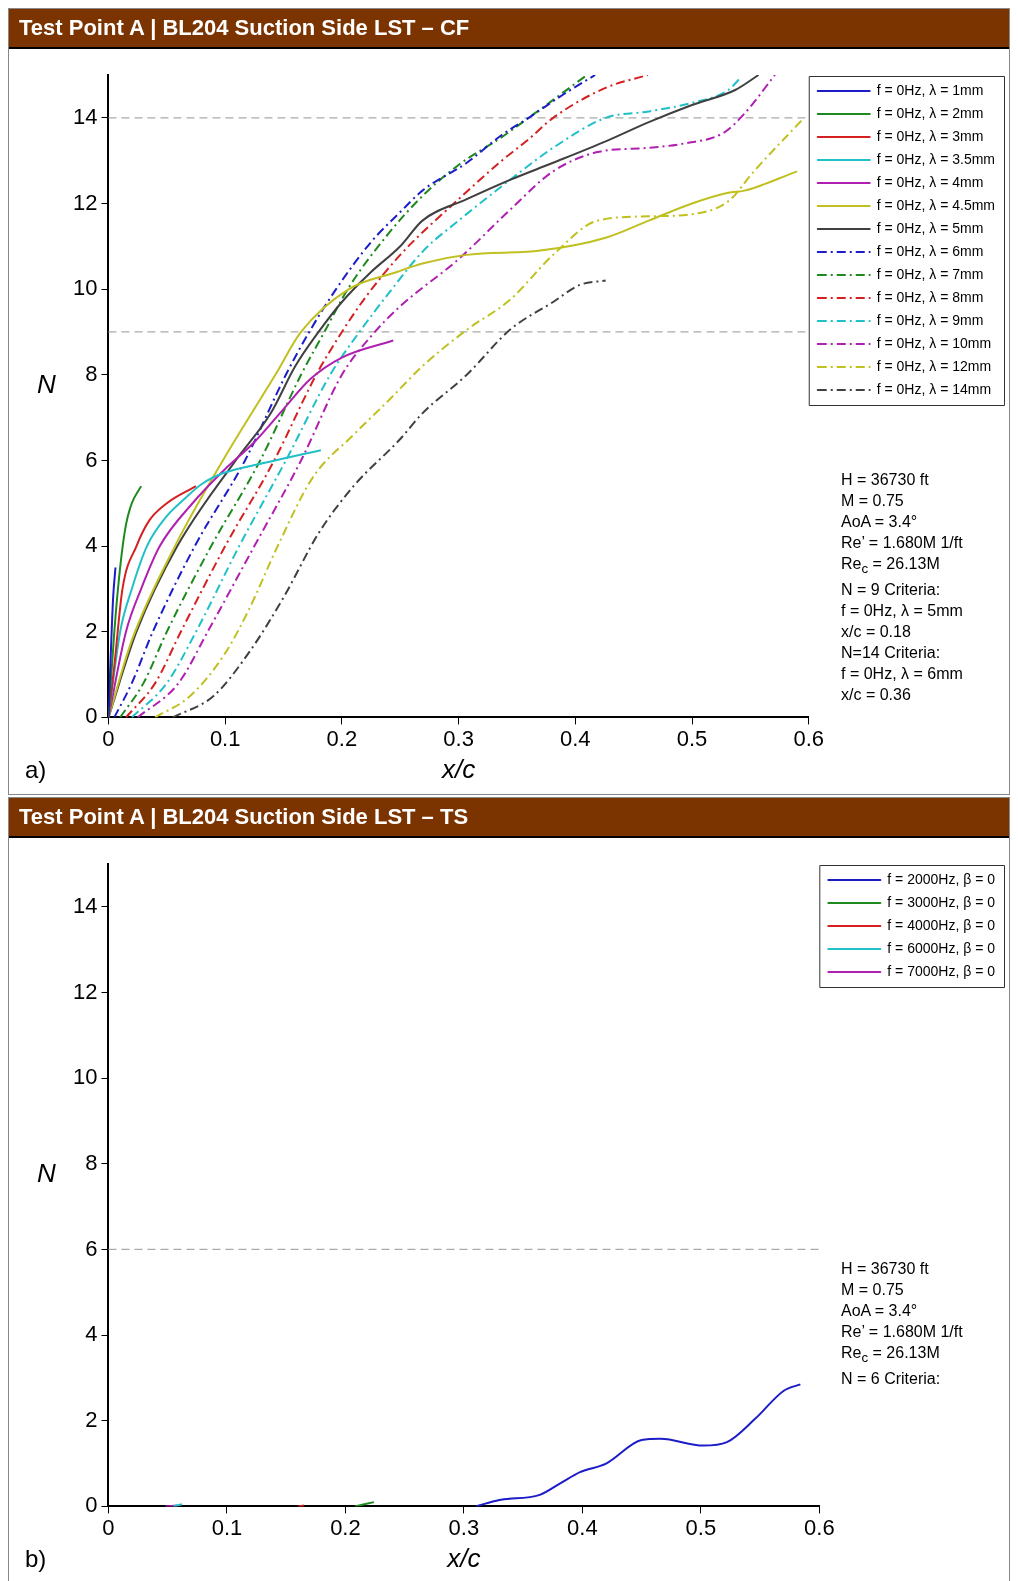  I want to click on chart-title: Test Point A | BL204 Suction Side LST – TS, so click(509, 818).